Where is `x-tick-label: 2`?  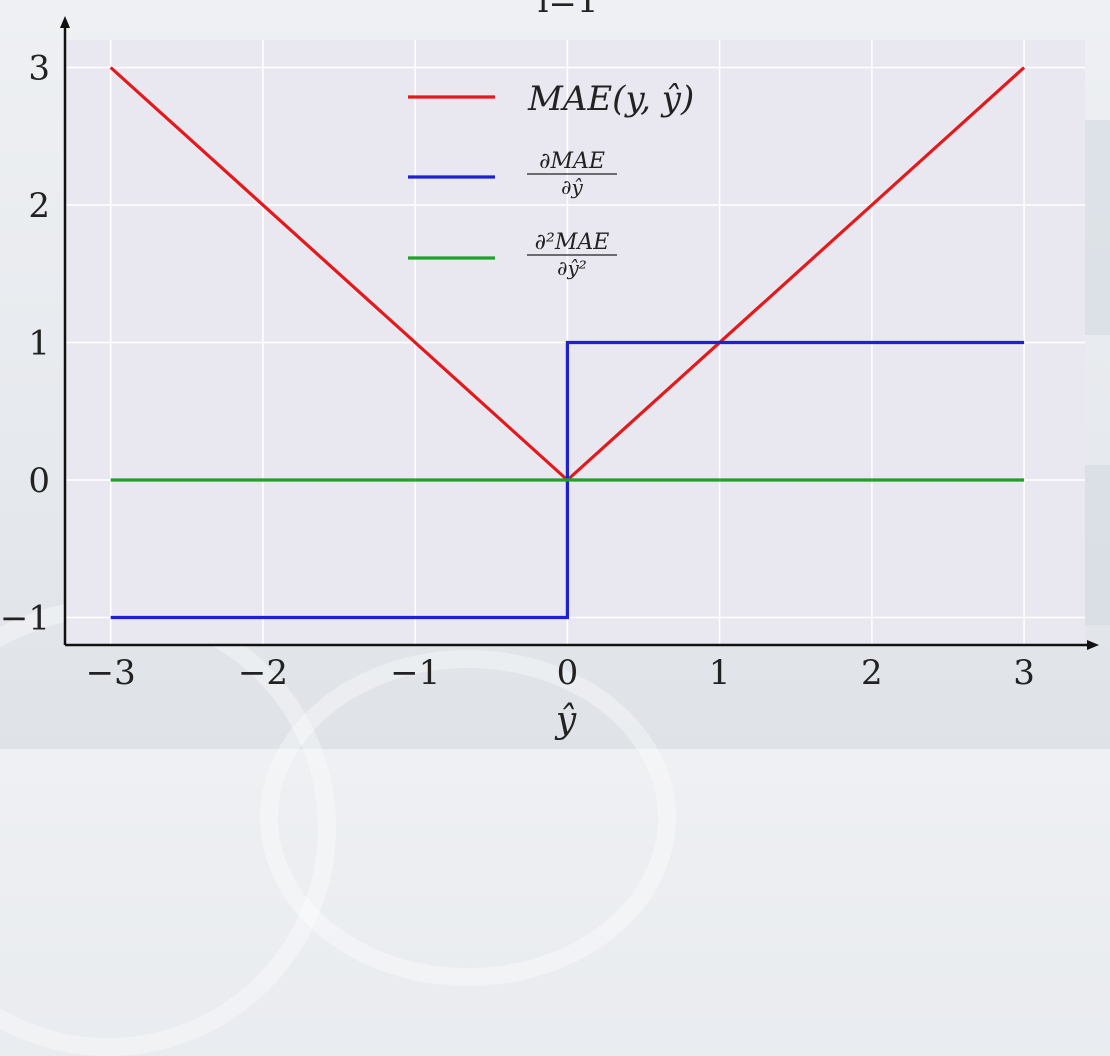
x-tick-label: 2 is located at coordinates (872, 673).